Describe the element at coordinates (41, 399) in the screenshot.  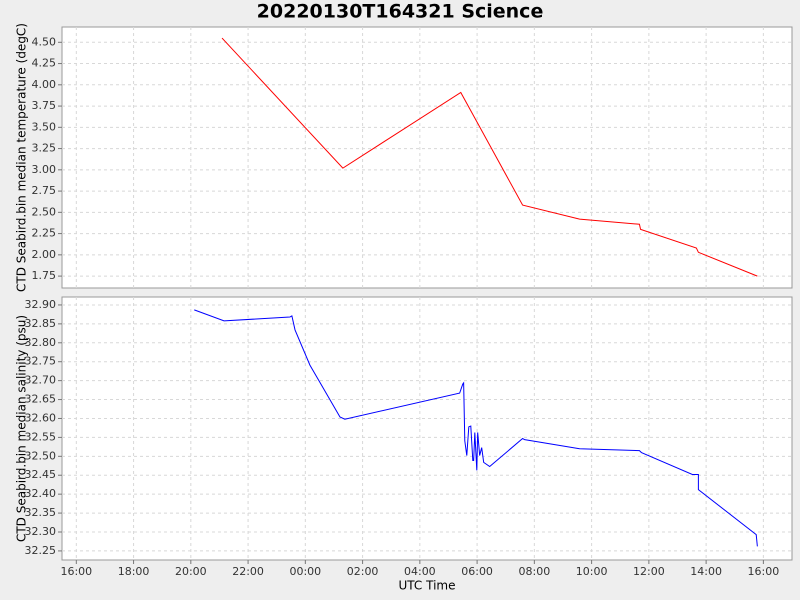
I see `y-tick-label: 32.65` at that location.